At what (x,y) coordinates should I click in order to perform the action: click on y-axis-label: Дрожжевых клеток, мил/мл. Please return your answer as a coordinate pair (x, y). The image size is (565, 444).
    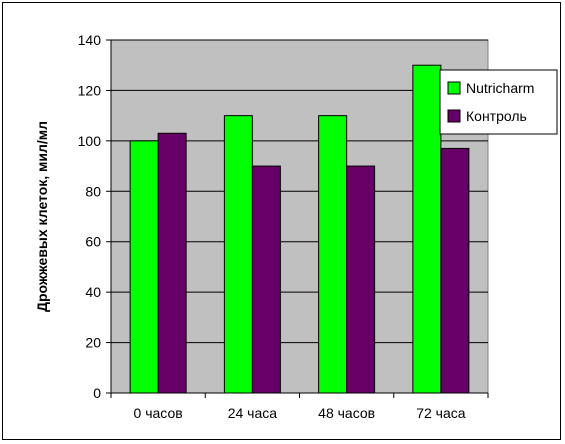
    Looking at the image, I should click on (42, 216).